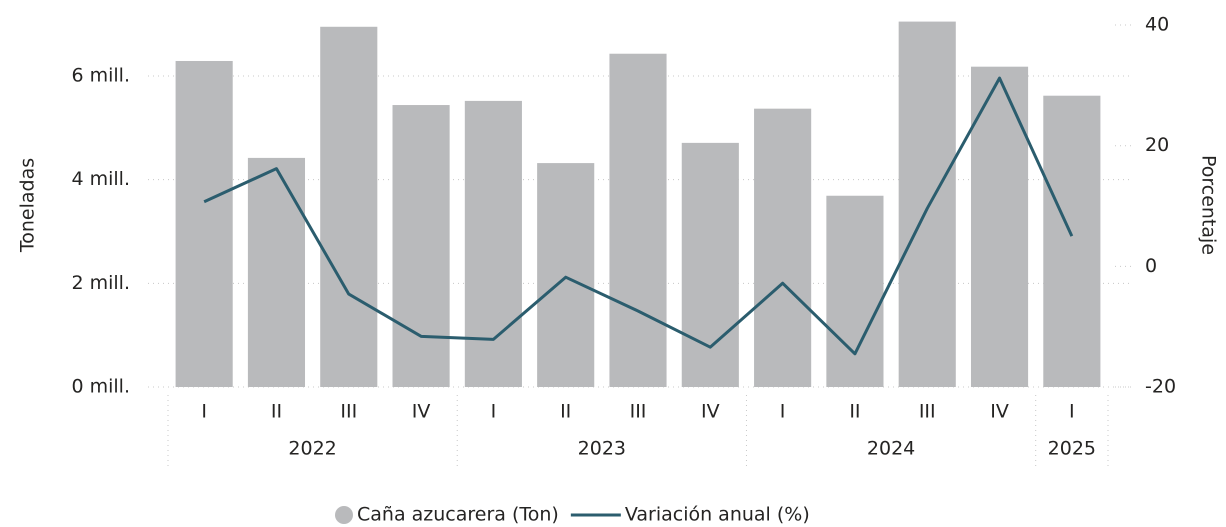 This screenshot has height=527, width=1226. What do you see at coordinates (602, 449) in the screenshot?
I see `x-group-label: 2023` at bounding box center [602, 449].